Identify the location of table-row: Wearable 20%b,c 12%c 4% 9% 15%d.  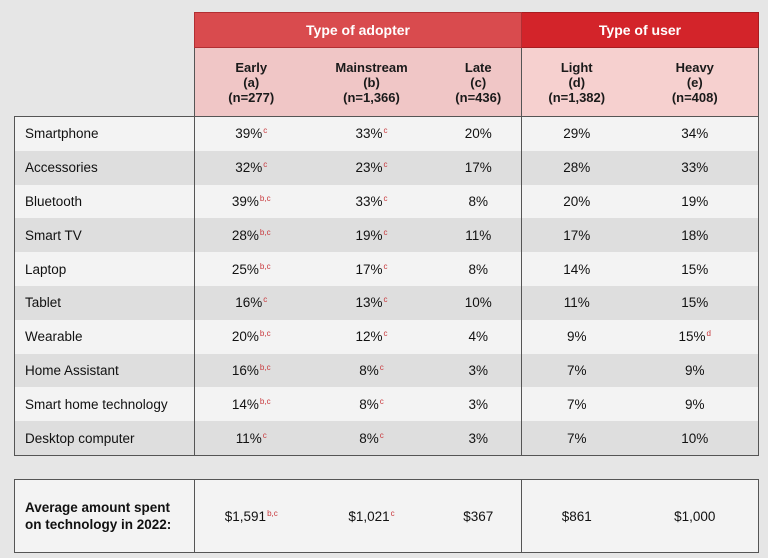
(387, 336).